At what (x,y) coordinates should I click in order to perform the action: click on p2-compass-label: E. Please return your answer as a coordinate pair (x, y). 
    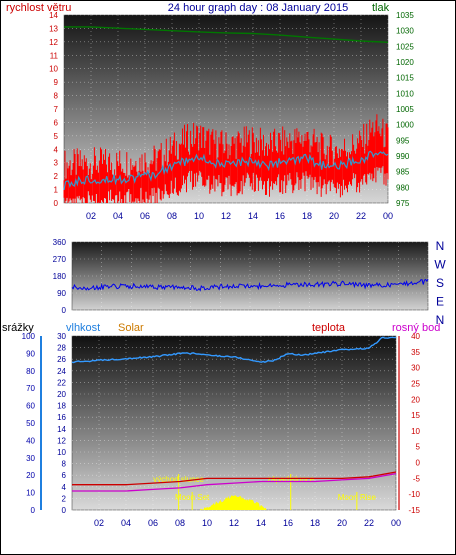
    Looking at the image, I should click on (440, 302).